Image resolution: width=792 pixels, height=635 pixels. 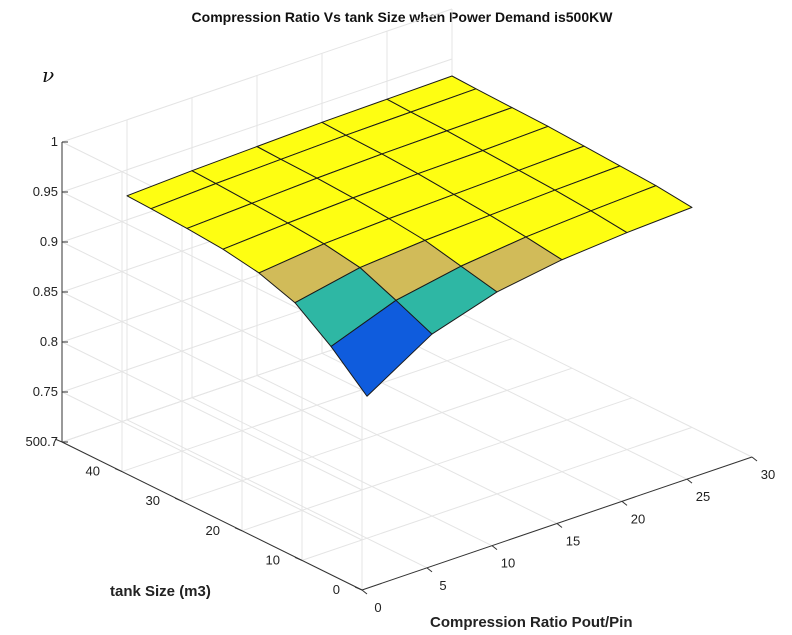 I want to click on z-tick-label-0: 0.7, so click(x=49, y=441).